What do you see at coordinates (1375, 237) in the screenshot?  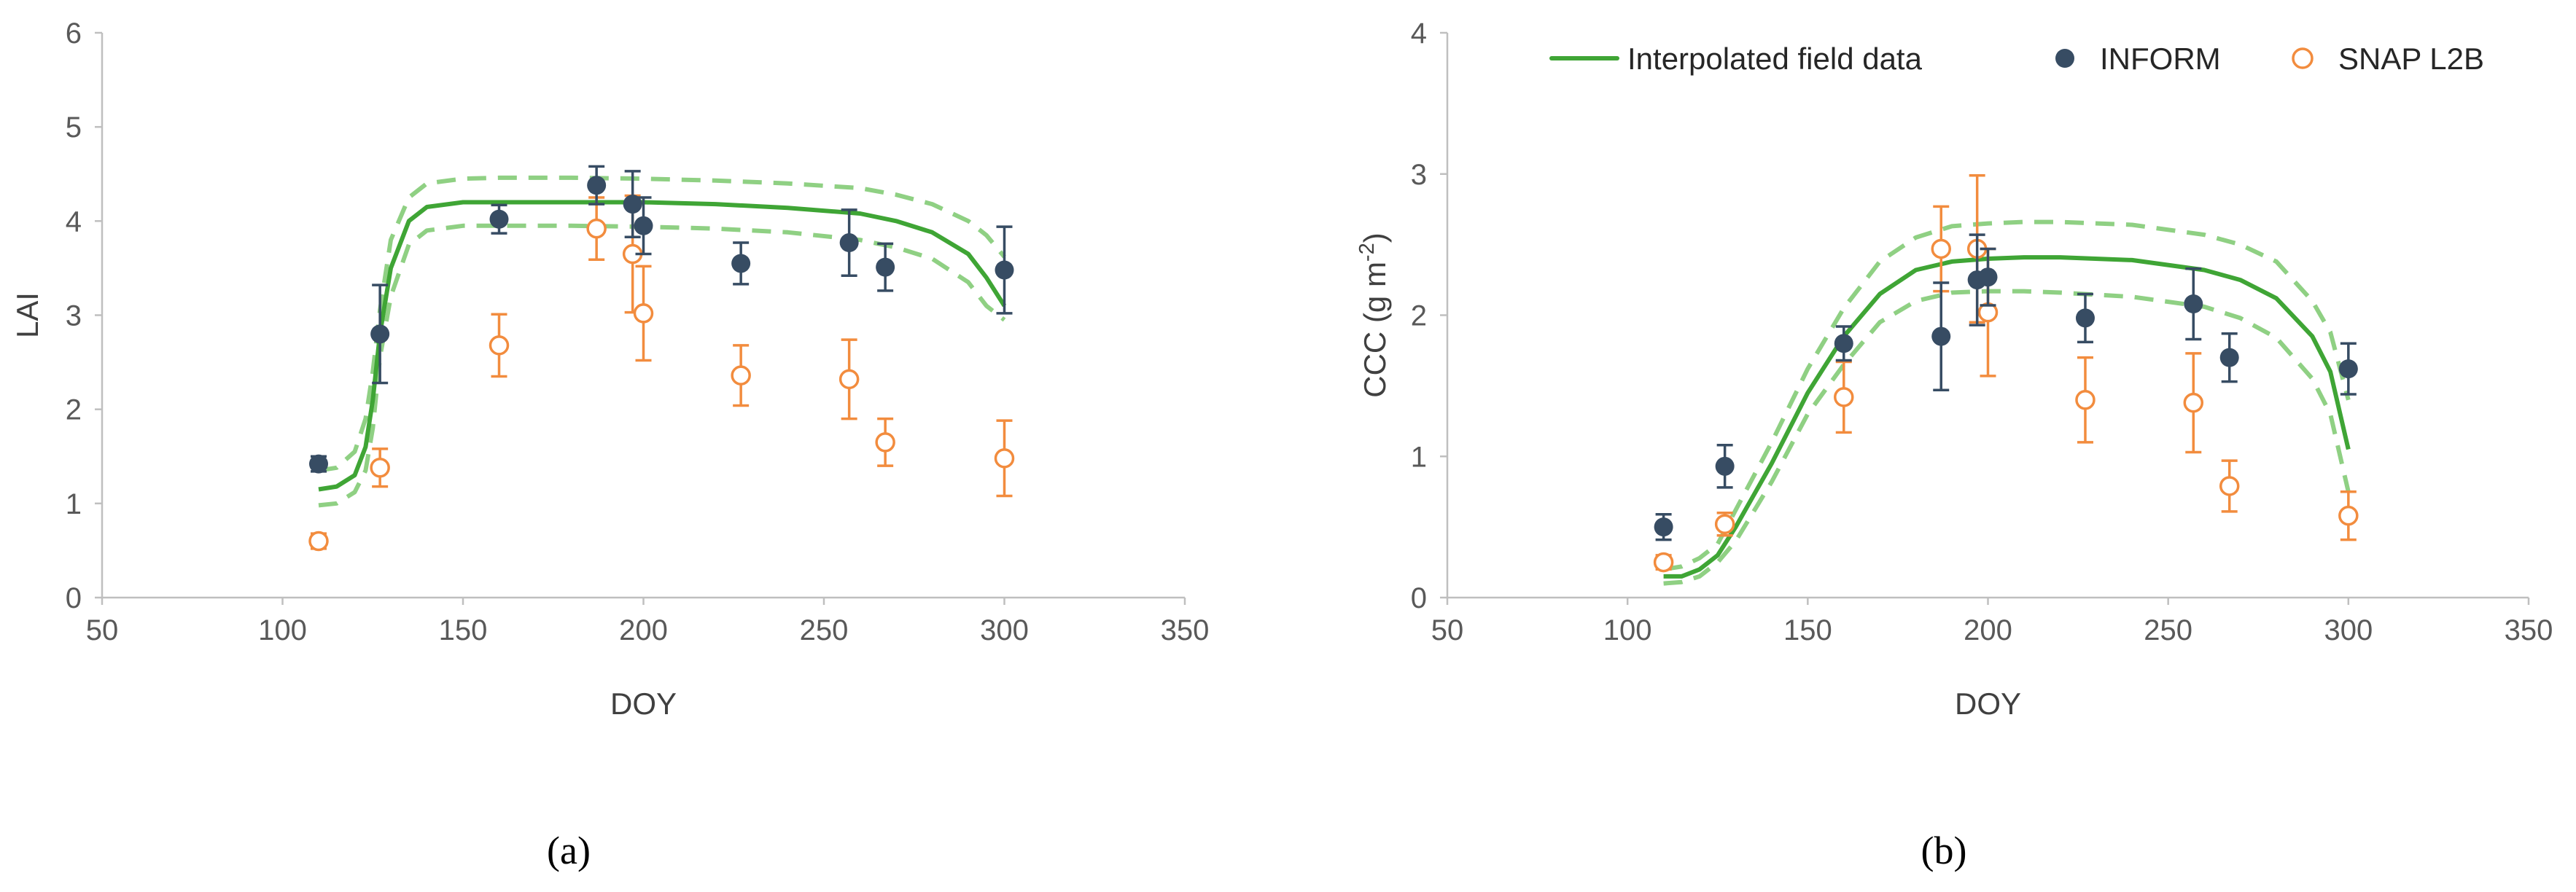 I see `y-axis-title-end: )` at bounding box center [1375, 237].